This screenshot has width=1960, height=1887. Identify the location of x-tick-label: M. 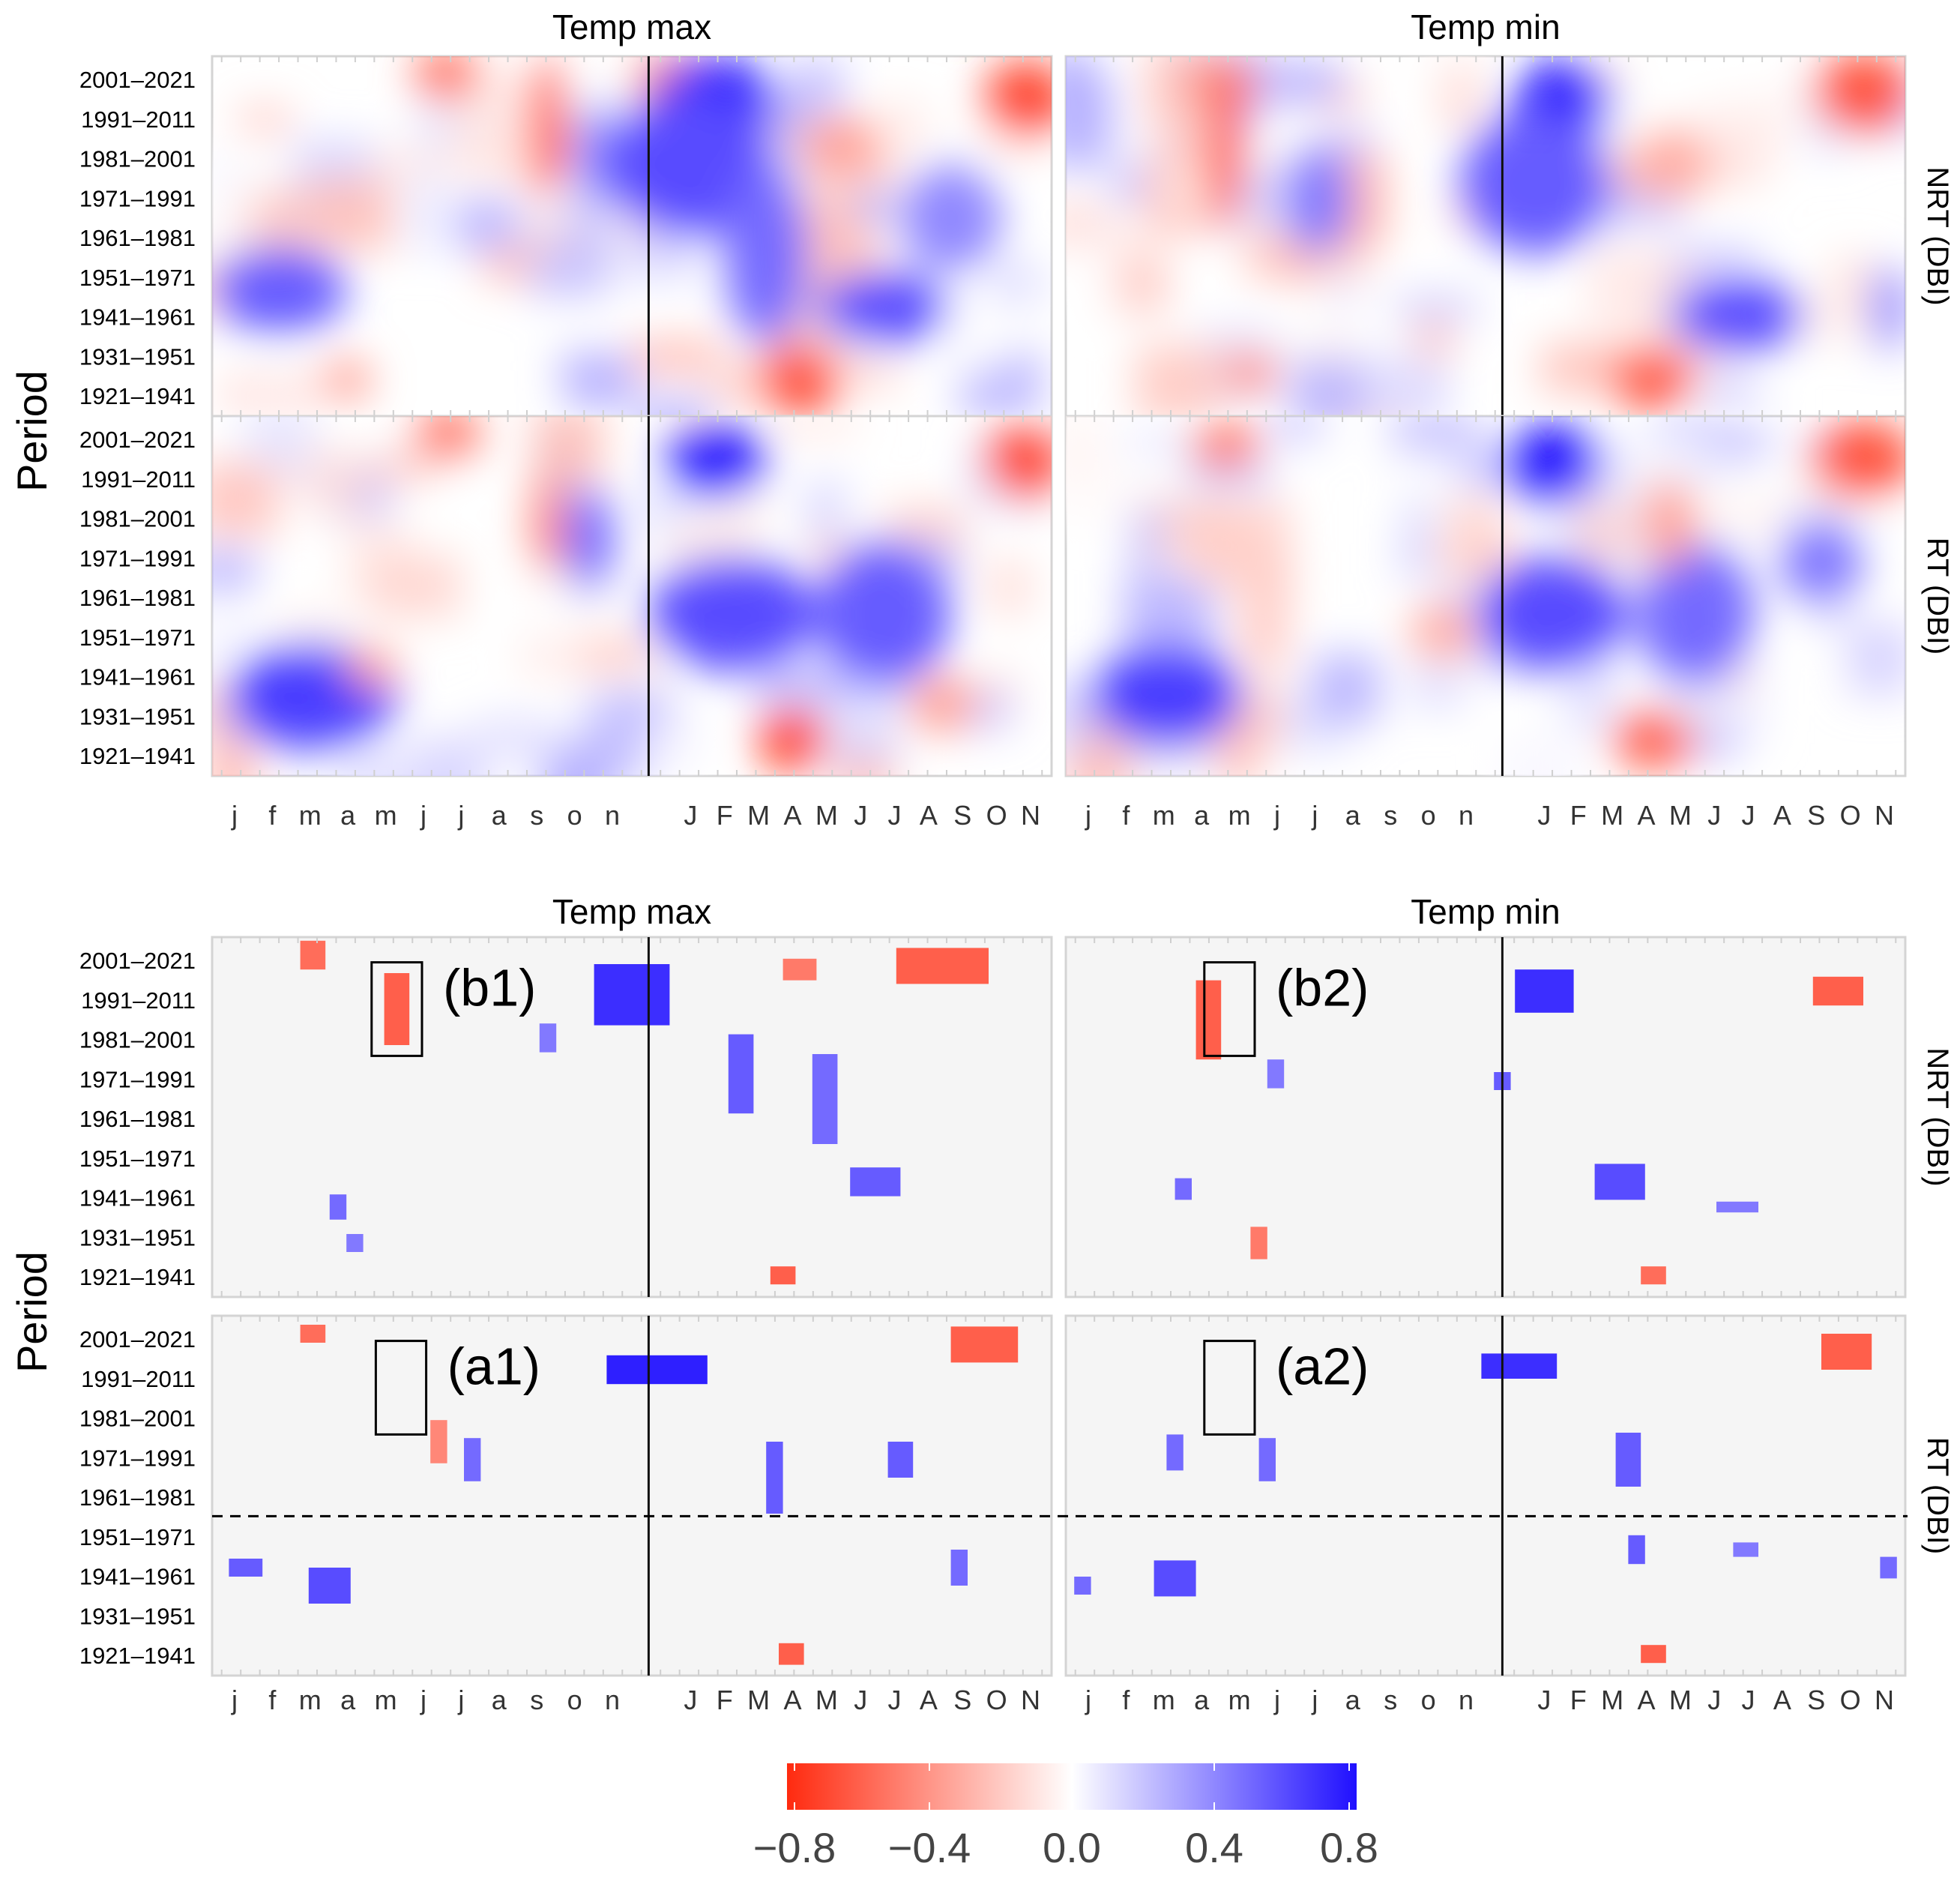
(1612, 1700).